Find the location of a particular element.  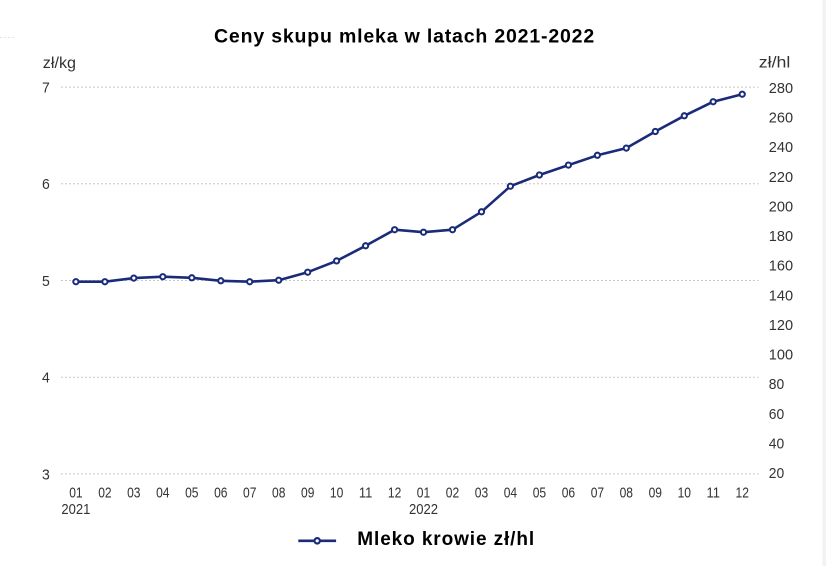

svg-text: 6 is located at coordinates (46, 184).